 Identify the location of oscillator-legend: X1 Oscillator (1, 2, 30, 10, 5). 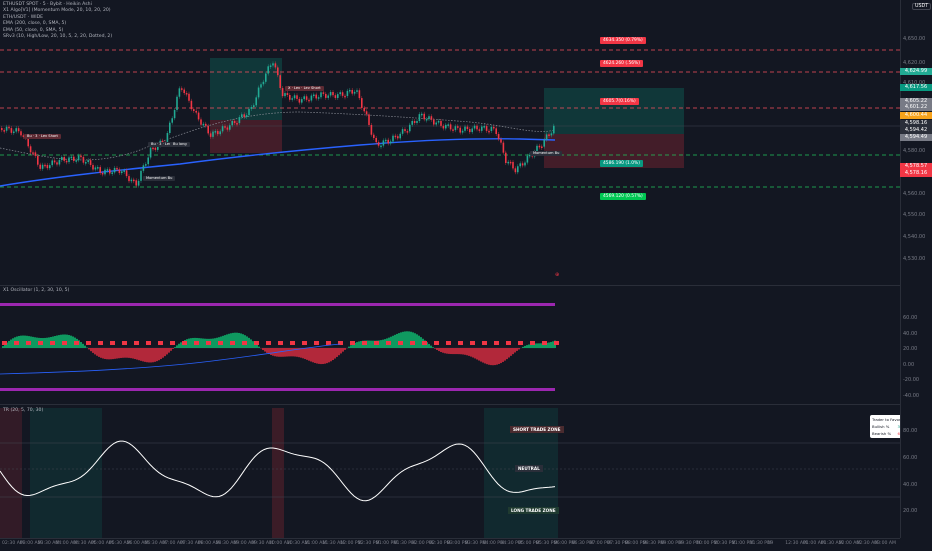
(36, 291).